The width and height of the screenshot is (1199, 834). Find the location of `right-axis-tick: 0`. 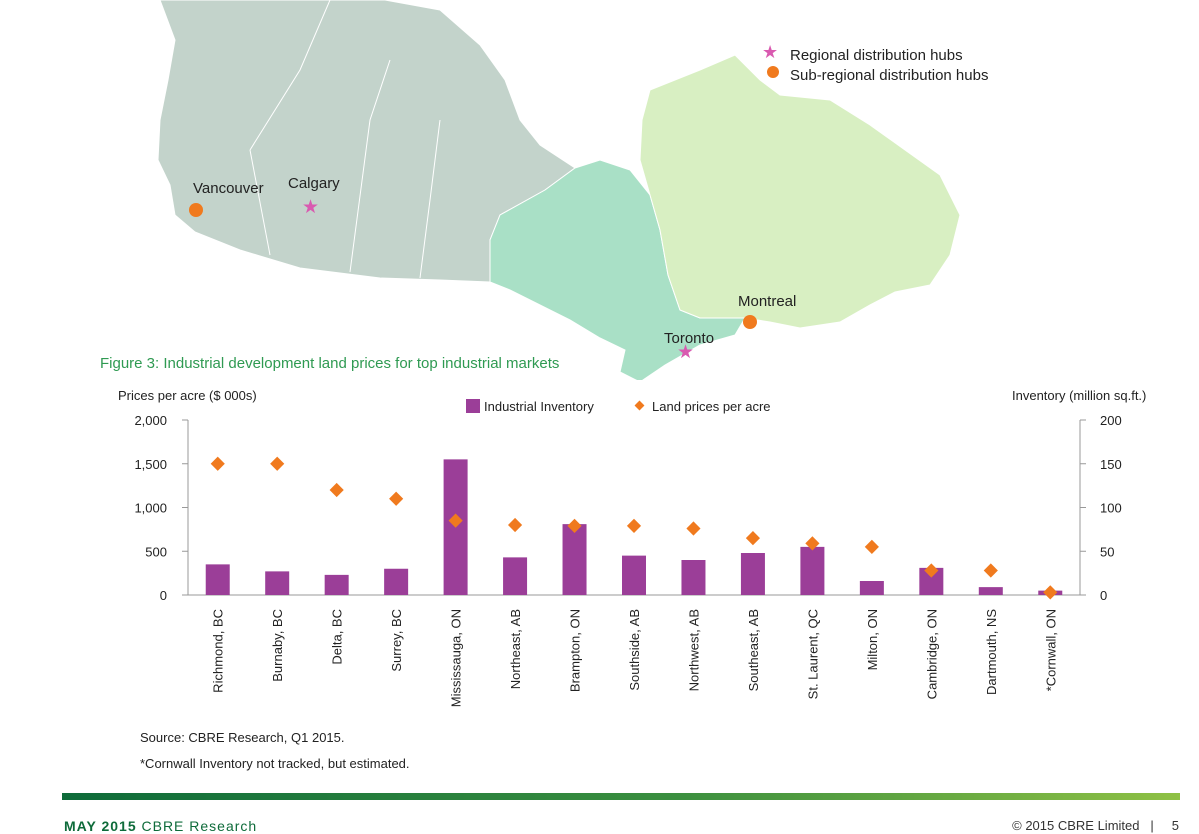

right-axis-tick: 0 is located at coordinates (1103, 595).